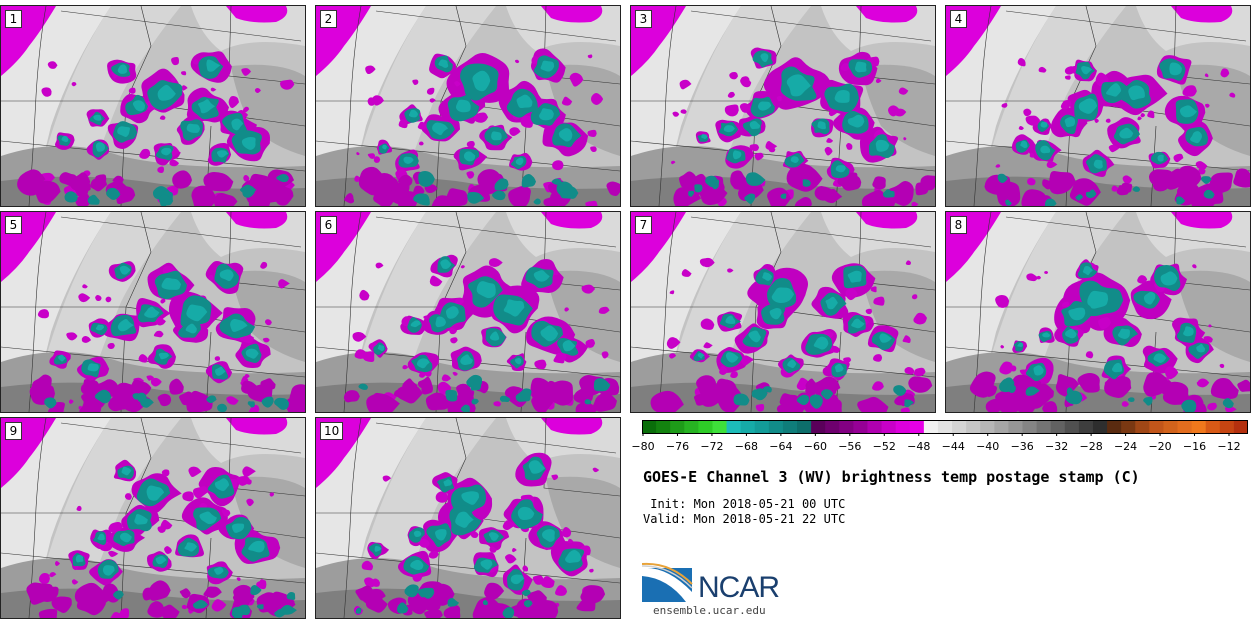 This screenshot has height=619, width=1260. What do you see at coordinates (13, 431) in the screenshot?
I see `panel-number: 9` at bounding box center [13, 431].